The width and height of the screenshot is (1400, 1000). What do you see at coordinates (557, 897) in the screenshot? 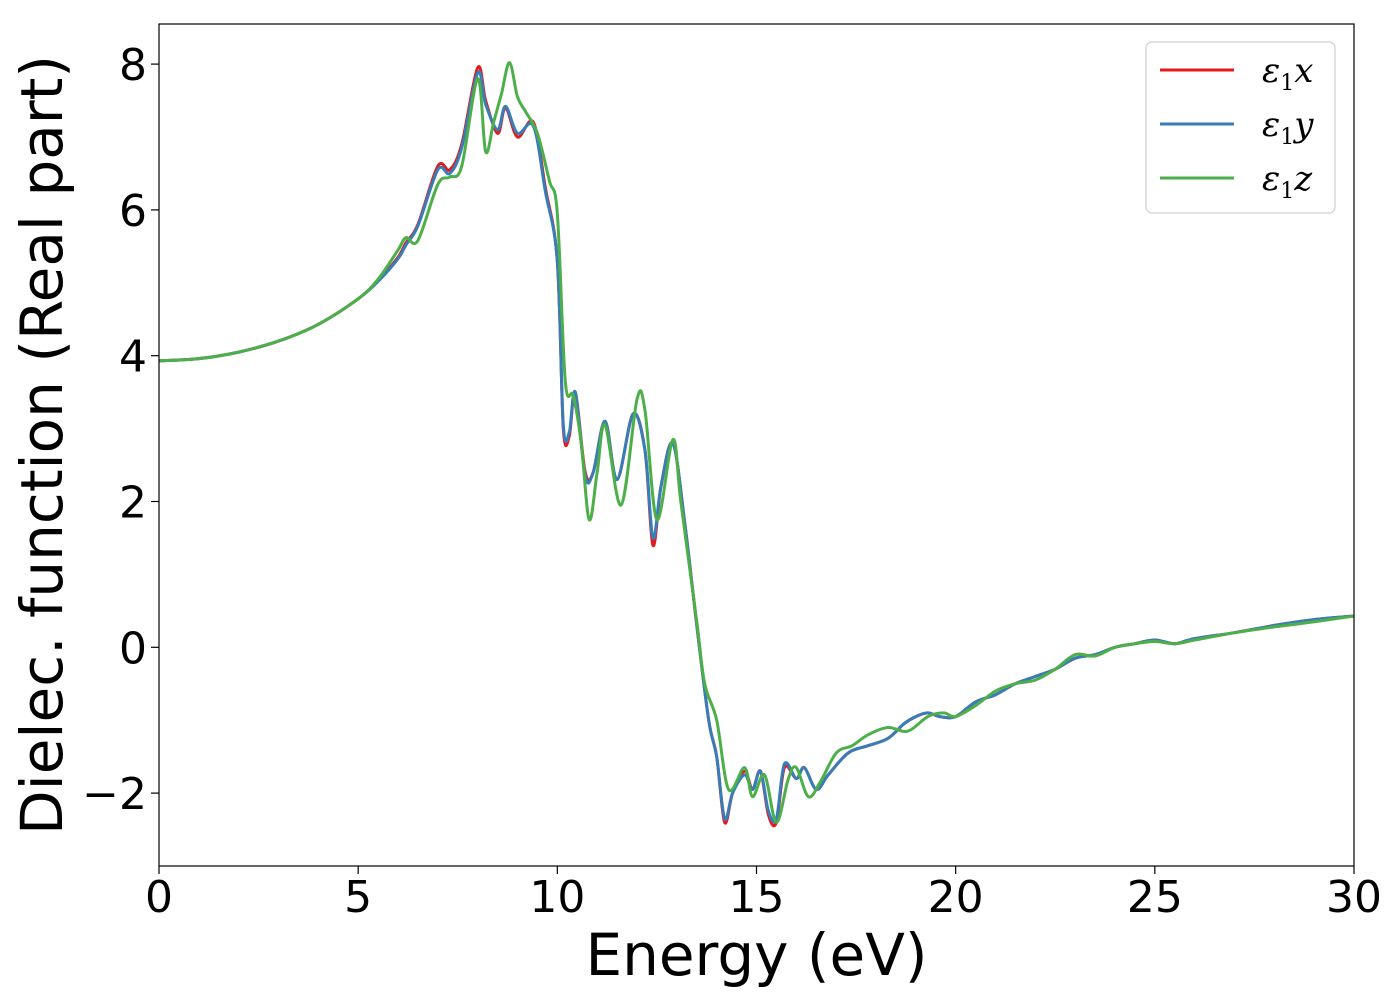
I see `x-tick-label: 10` at bounding box center [557, 897].